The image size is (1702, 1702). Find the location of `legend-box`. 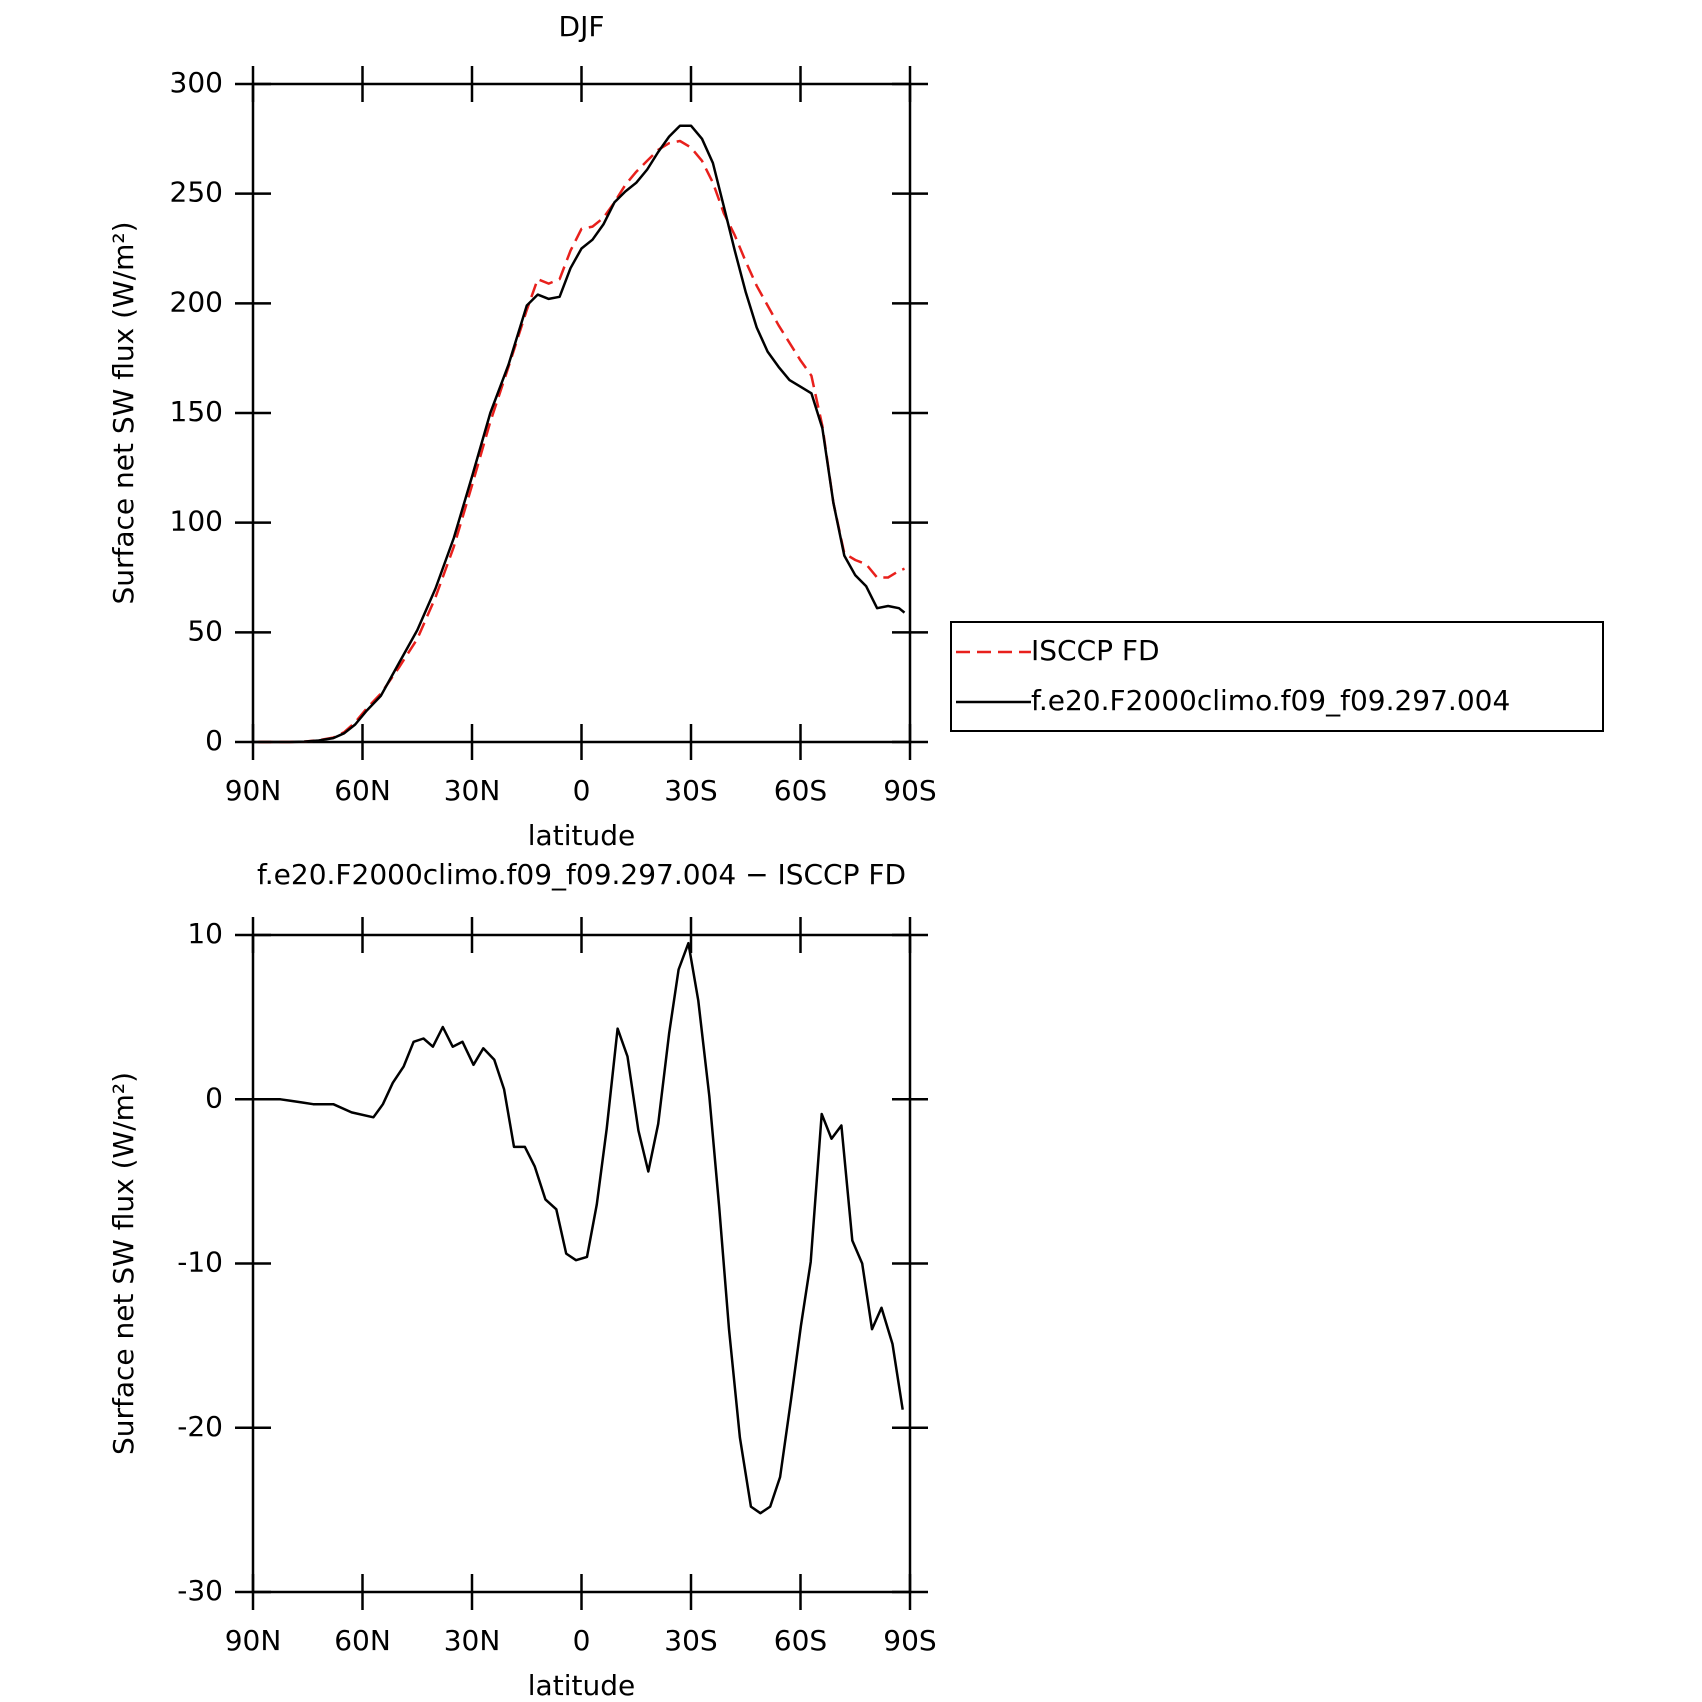

legend-box is located at coordinates (1277, 676).